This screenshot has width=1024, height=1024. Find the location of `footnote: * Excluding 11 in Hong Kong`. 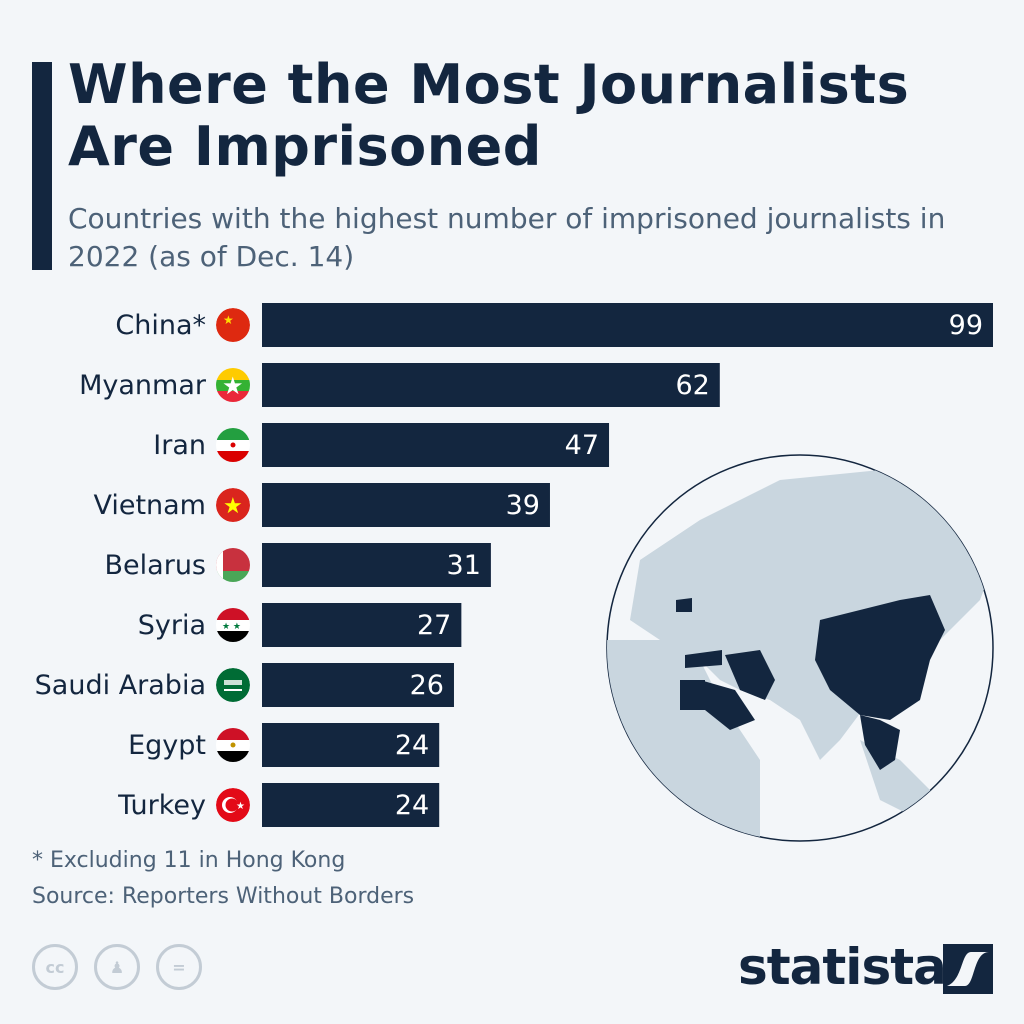

footnote: * Excluding 11 in Hong Kong is located at coordinates (189, 860).